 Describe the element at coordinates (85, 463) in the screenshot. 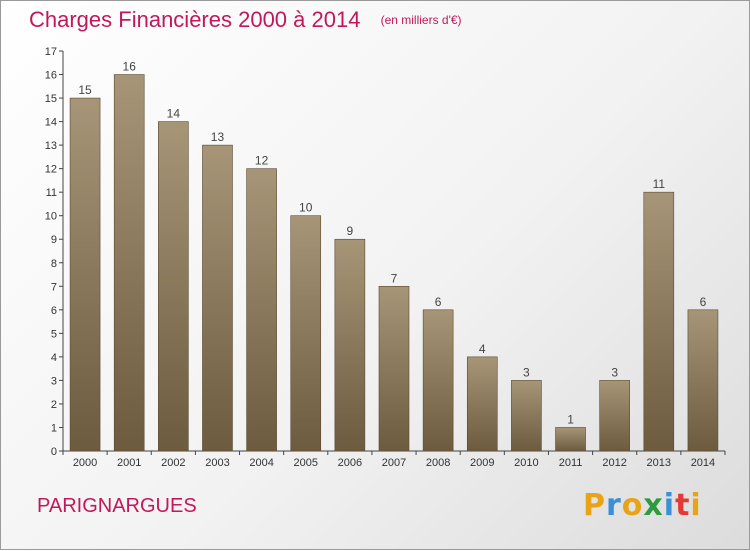

I see `x-tick-label: 2000` at that location.